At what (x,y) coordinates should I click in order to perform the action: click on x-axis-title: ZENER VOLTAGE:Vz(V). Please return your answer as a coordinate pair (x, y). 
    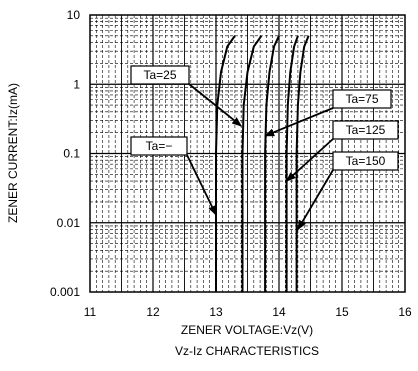
    Looking at the image, I should click on (247, 330).